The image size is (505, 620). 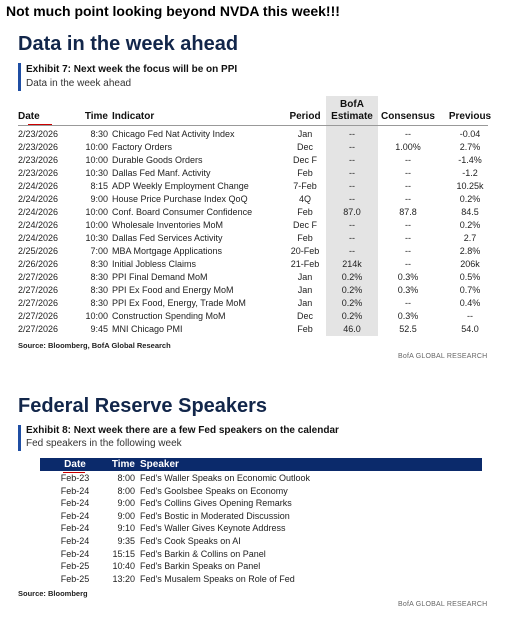 I want to click on table-cell: 87.0, so click(x=352, y=212).